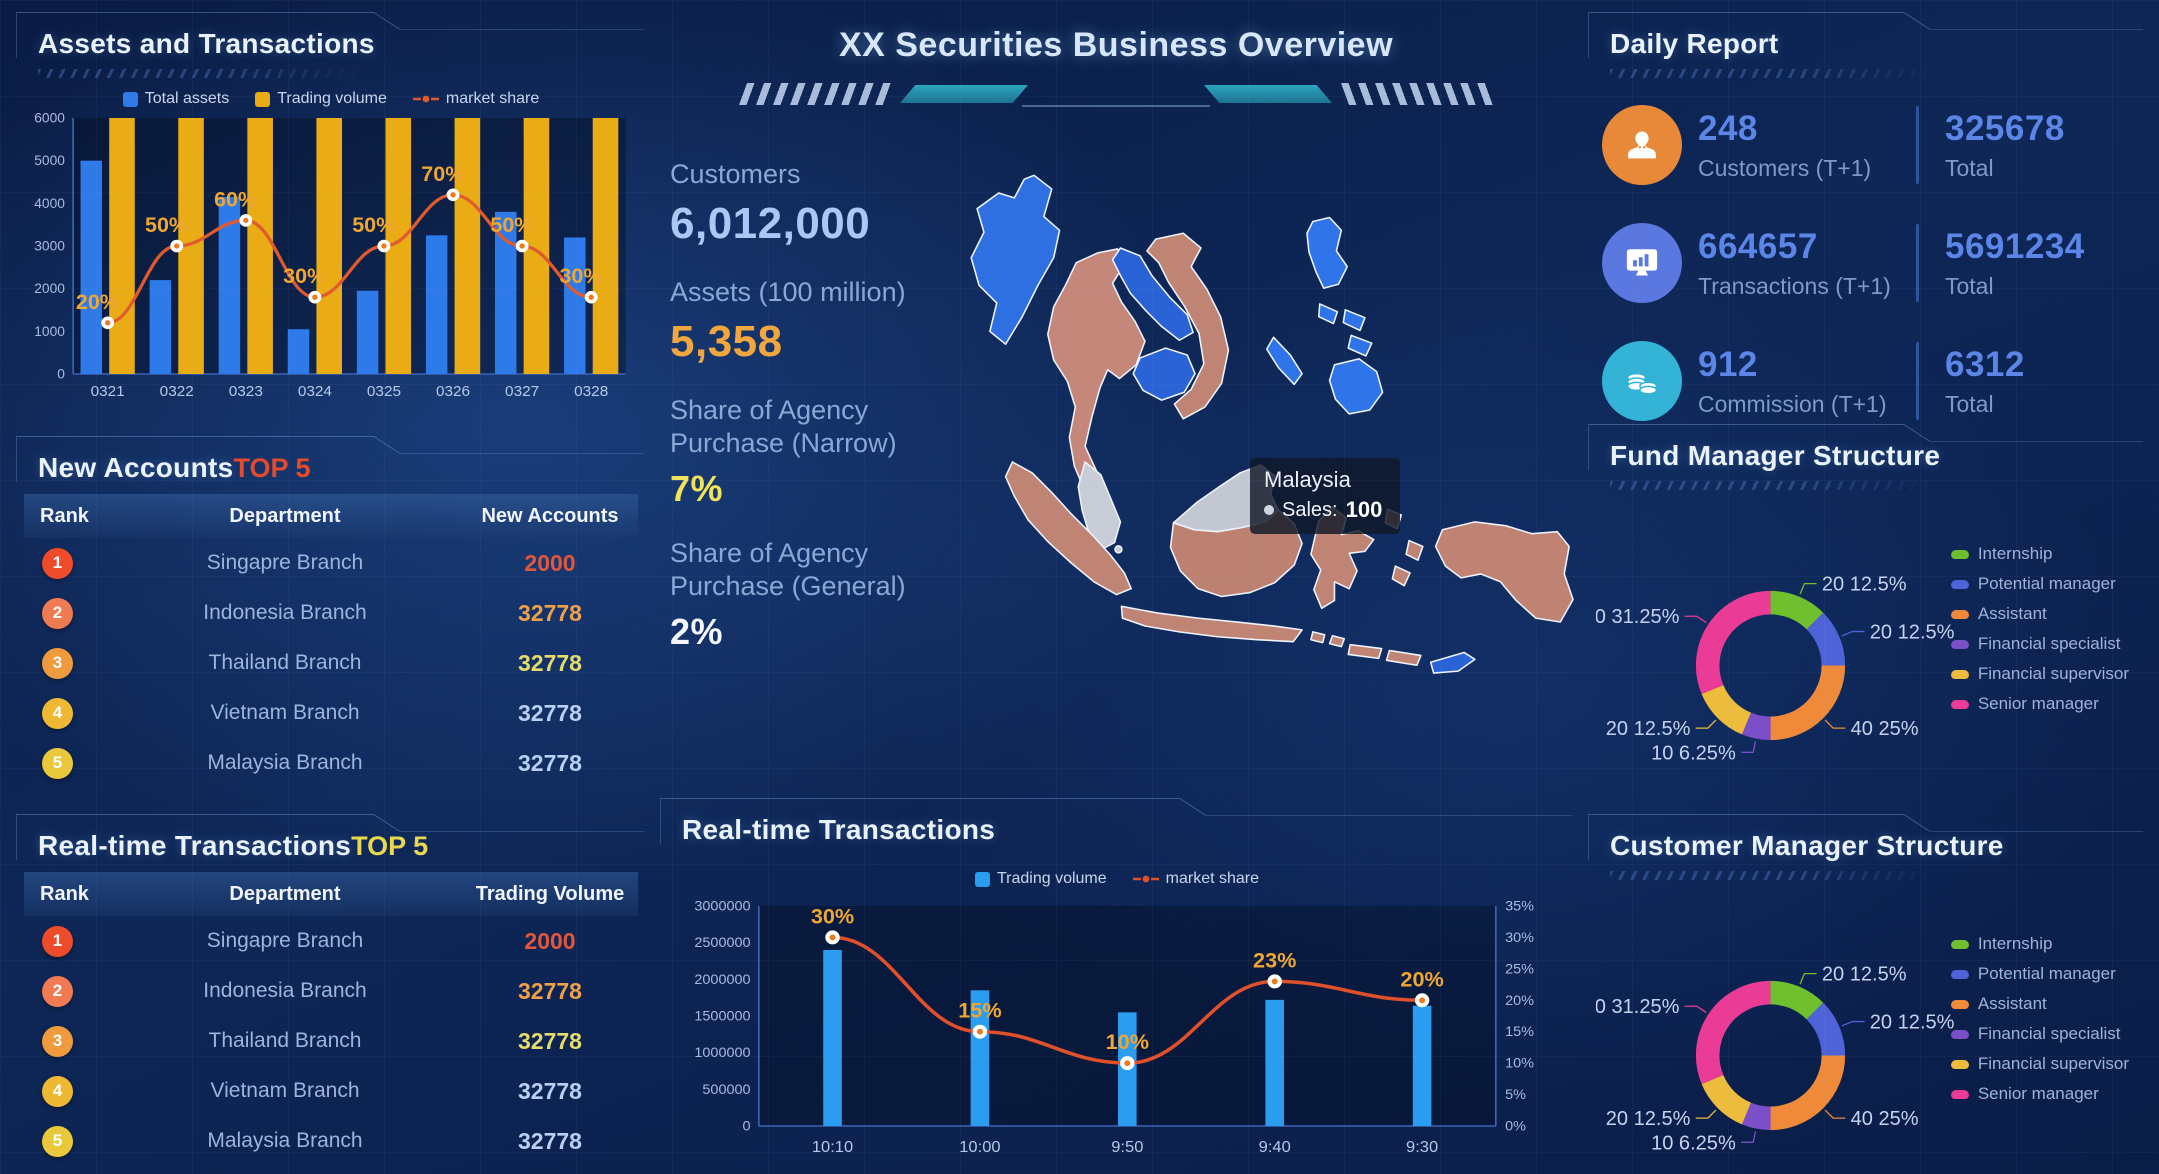 Image resolution: width=2159 pixels, height=1174 pixels. I want to click on map-region-myanmar, so click(1015, 259).